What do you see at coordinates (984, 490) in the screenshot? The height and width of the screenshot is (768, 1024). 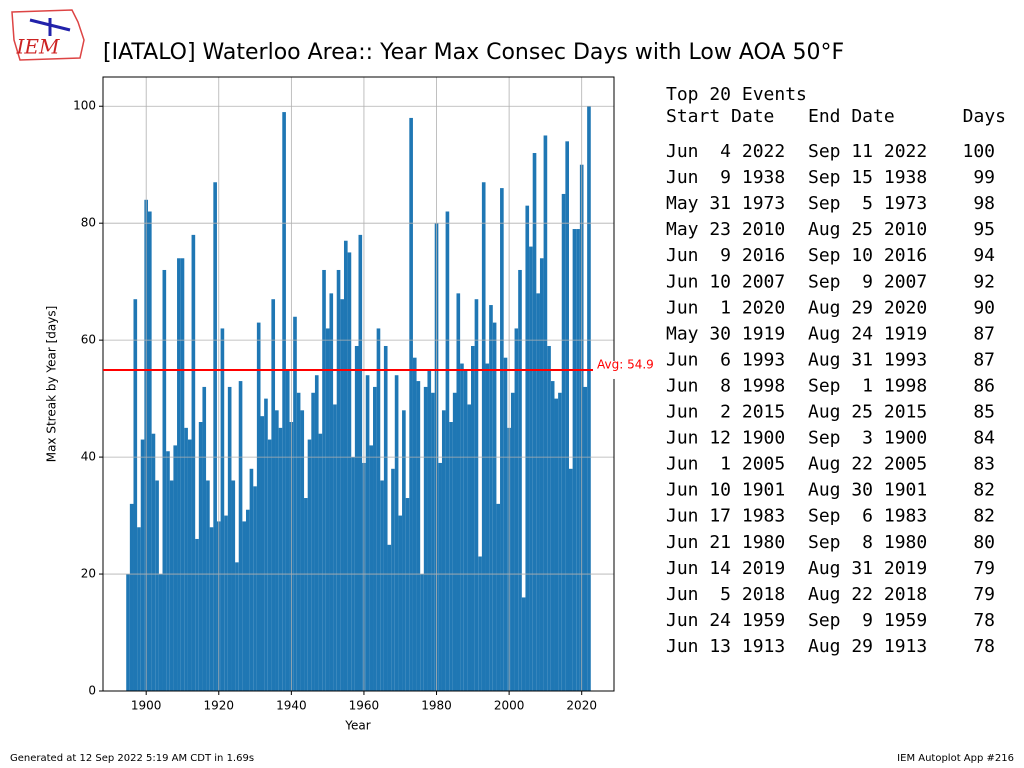 I see `events-cell: 82` at bounding box center [984, 490].